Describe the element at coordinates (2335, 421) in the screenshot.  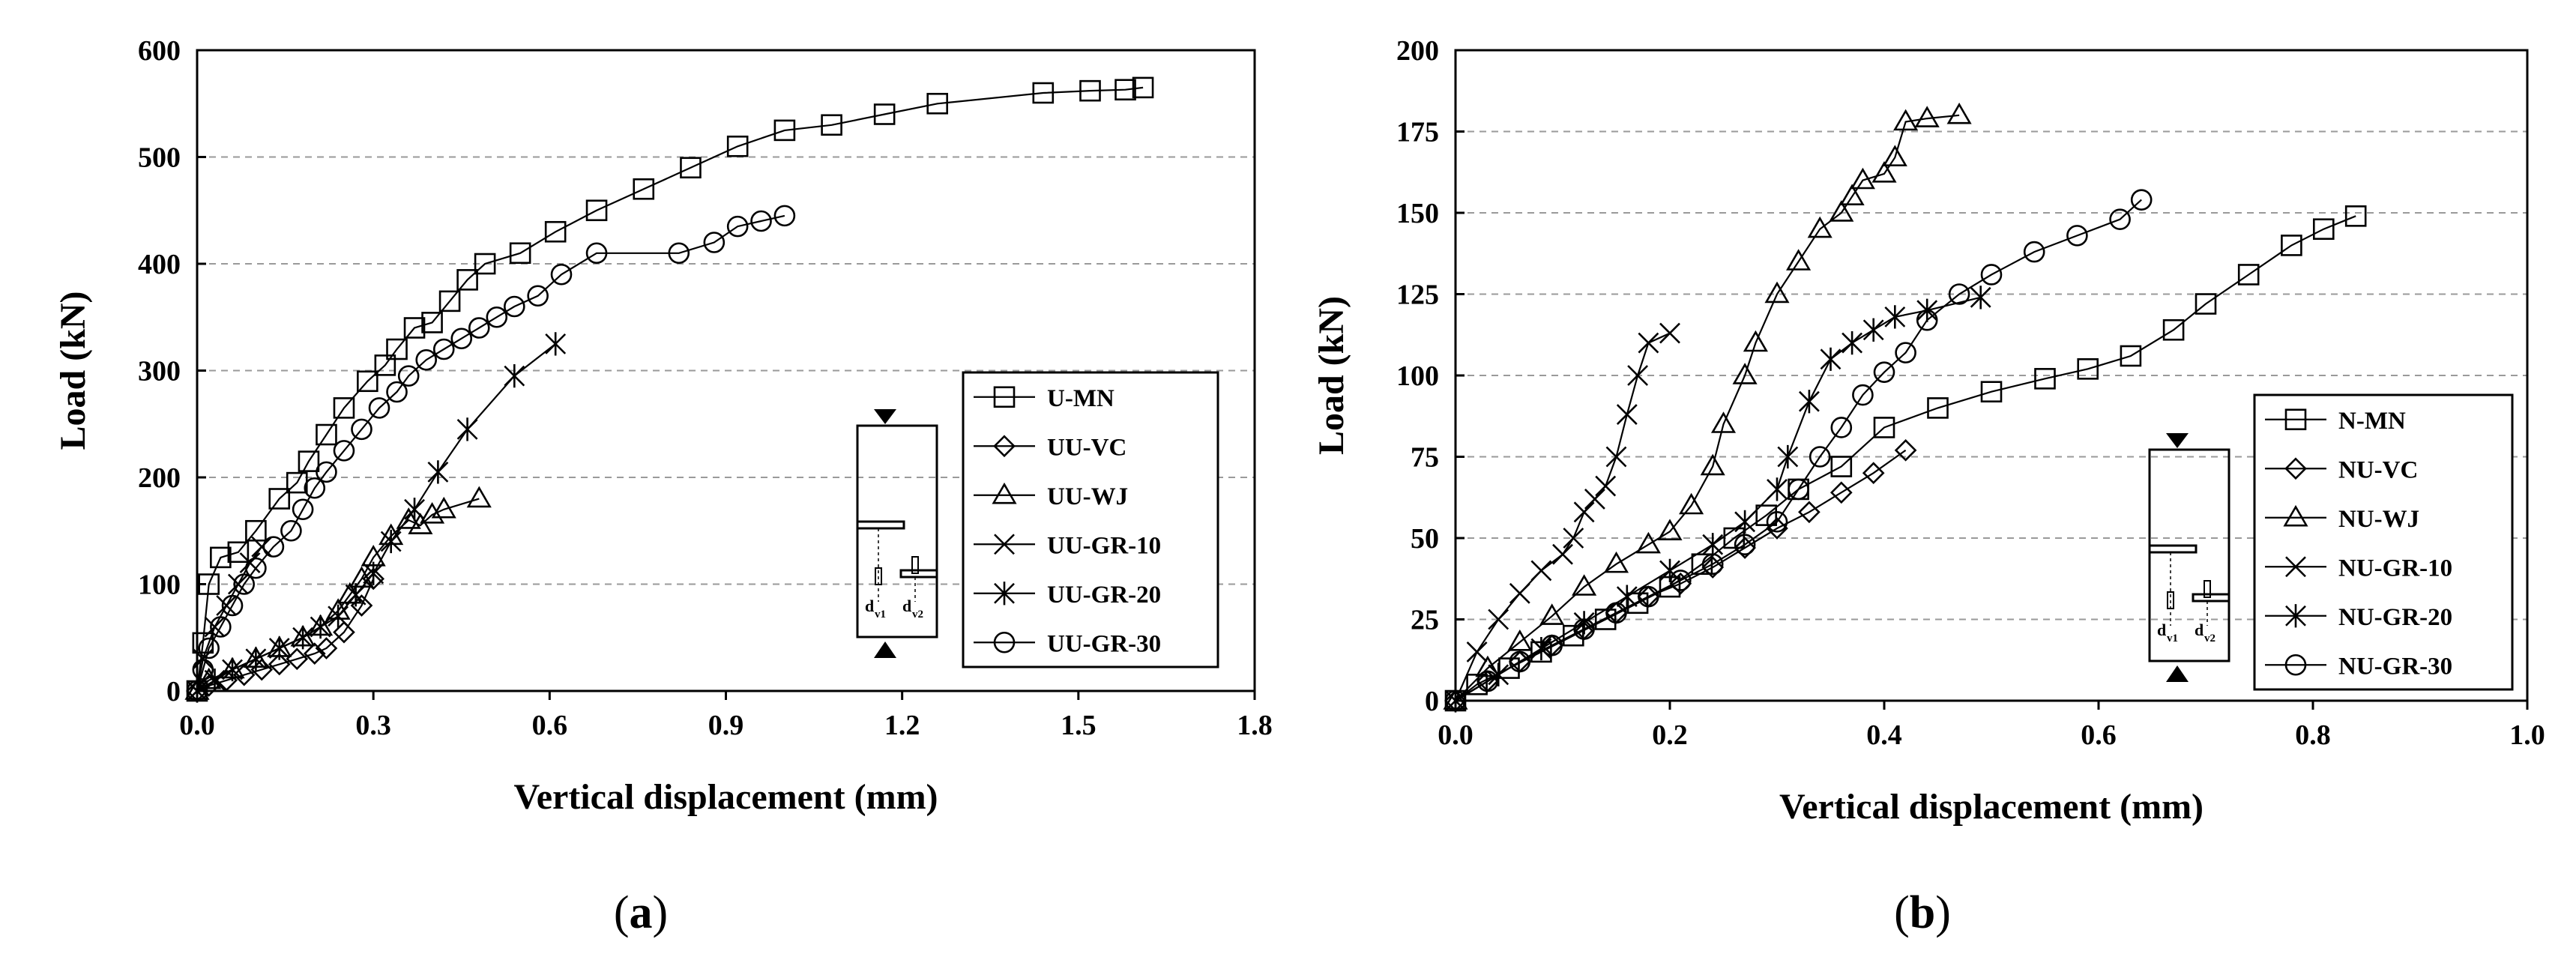
I see `legend-item: N-MN` at that location.